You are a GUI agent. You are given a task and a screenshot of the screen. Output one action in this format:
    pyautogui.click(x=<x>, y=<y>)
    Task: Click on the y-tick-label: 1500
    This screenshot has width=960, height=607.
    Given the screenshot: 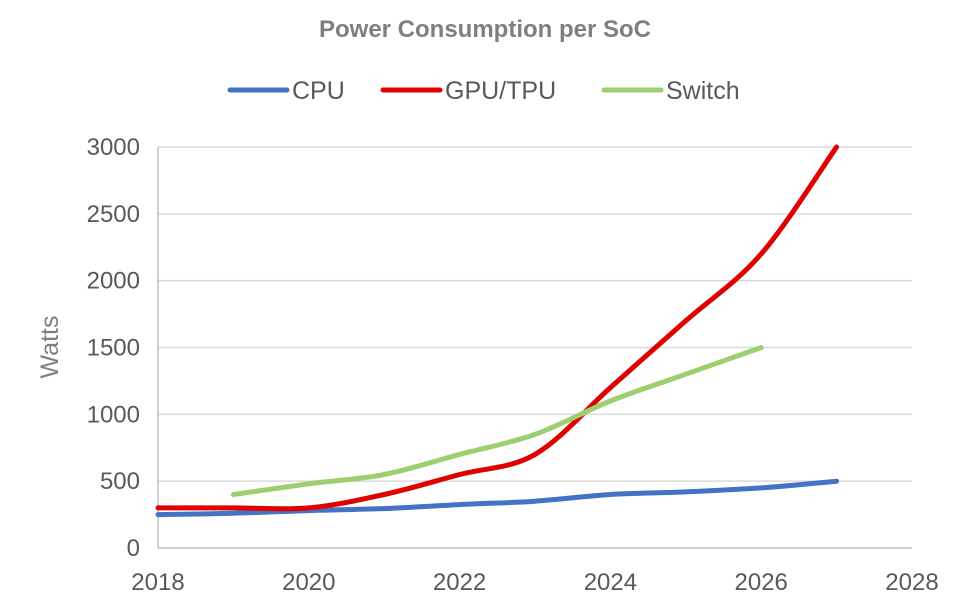 What is the action you would take?
    pyautogui.click(x=113, y=348)
    